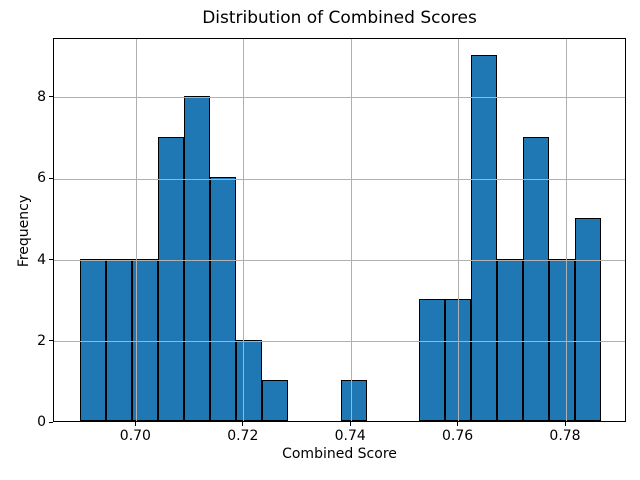 Image resolution: width=640 pixels, height=480 pixels. What do you see at coordinates (350, 436) in the screenshot?
I see `x-tick-label: 0.74` at bounding box center [350, 436].